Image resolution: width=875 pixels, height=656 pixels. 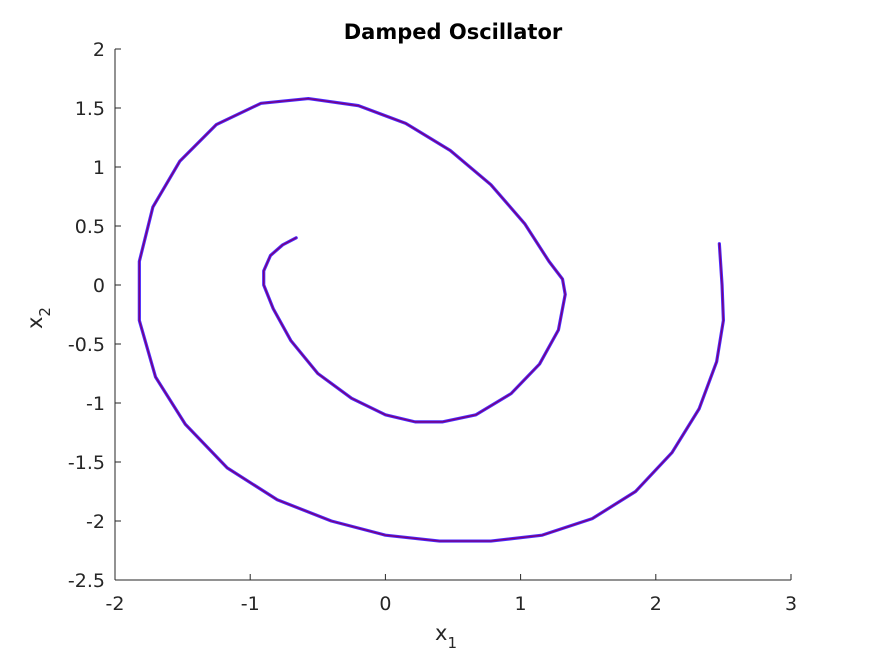 I want to click on y-axis-label-sub: 2, so click(x=45, y=312).